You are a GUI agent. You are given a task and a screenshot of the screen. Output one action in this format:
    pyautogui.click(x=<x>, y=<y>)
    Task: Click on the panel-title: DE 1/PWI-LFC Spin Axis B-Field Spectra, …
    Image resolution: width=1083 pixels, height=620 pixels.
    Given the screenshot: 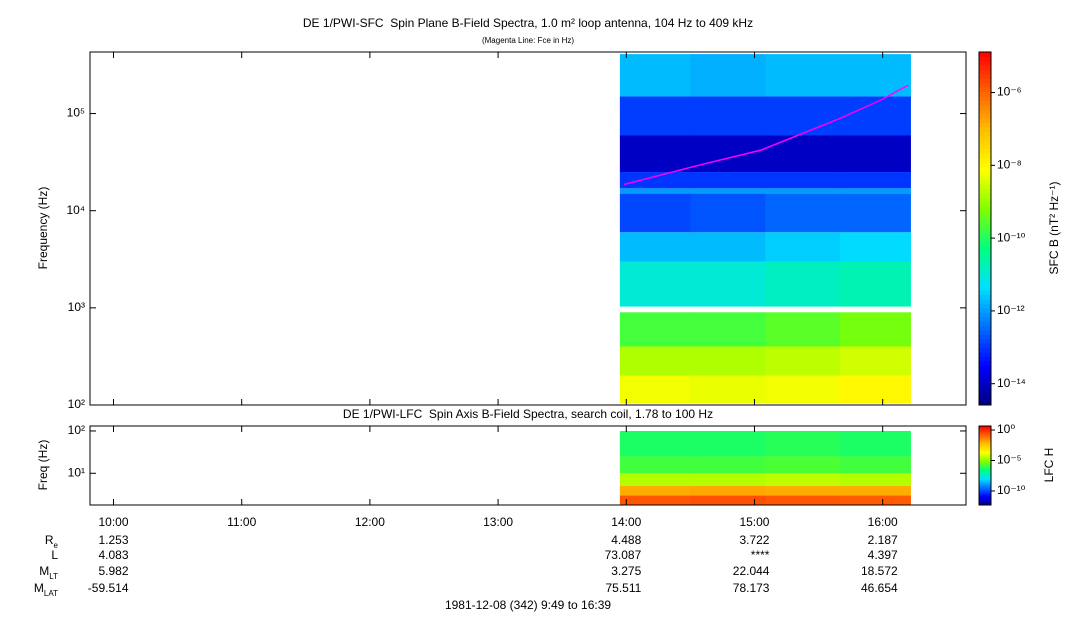 What is the action you would take?
    pyautogui.click(x=528, y=414)
    